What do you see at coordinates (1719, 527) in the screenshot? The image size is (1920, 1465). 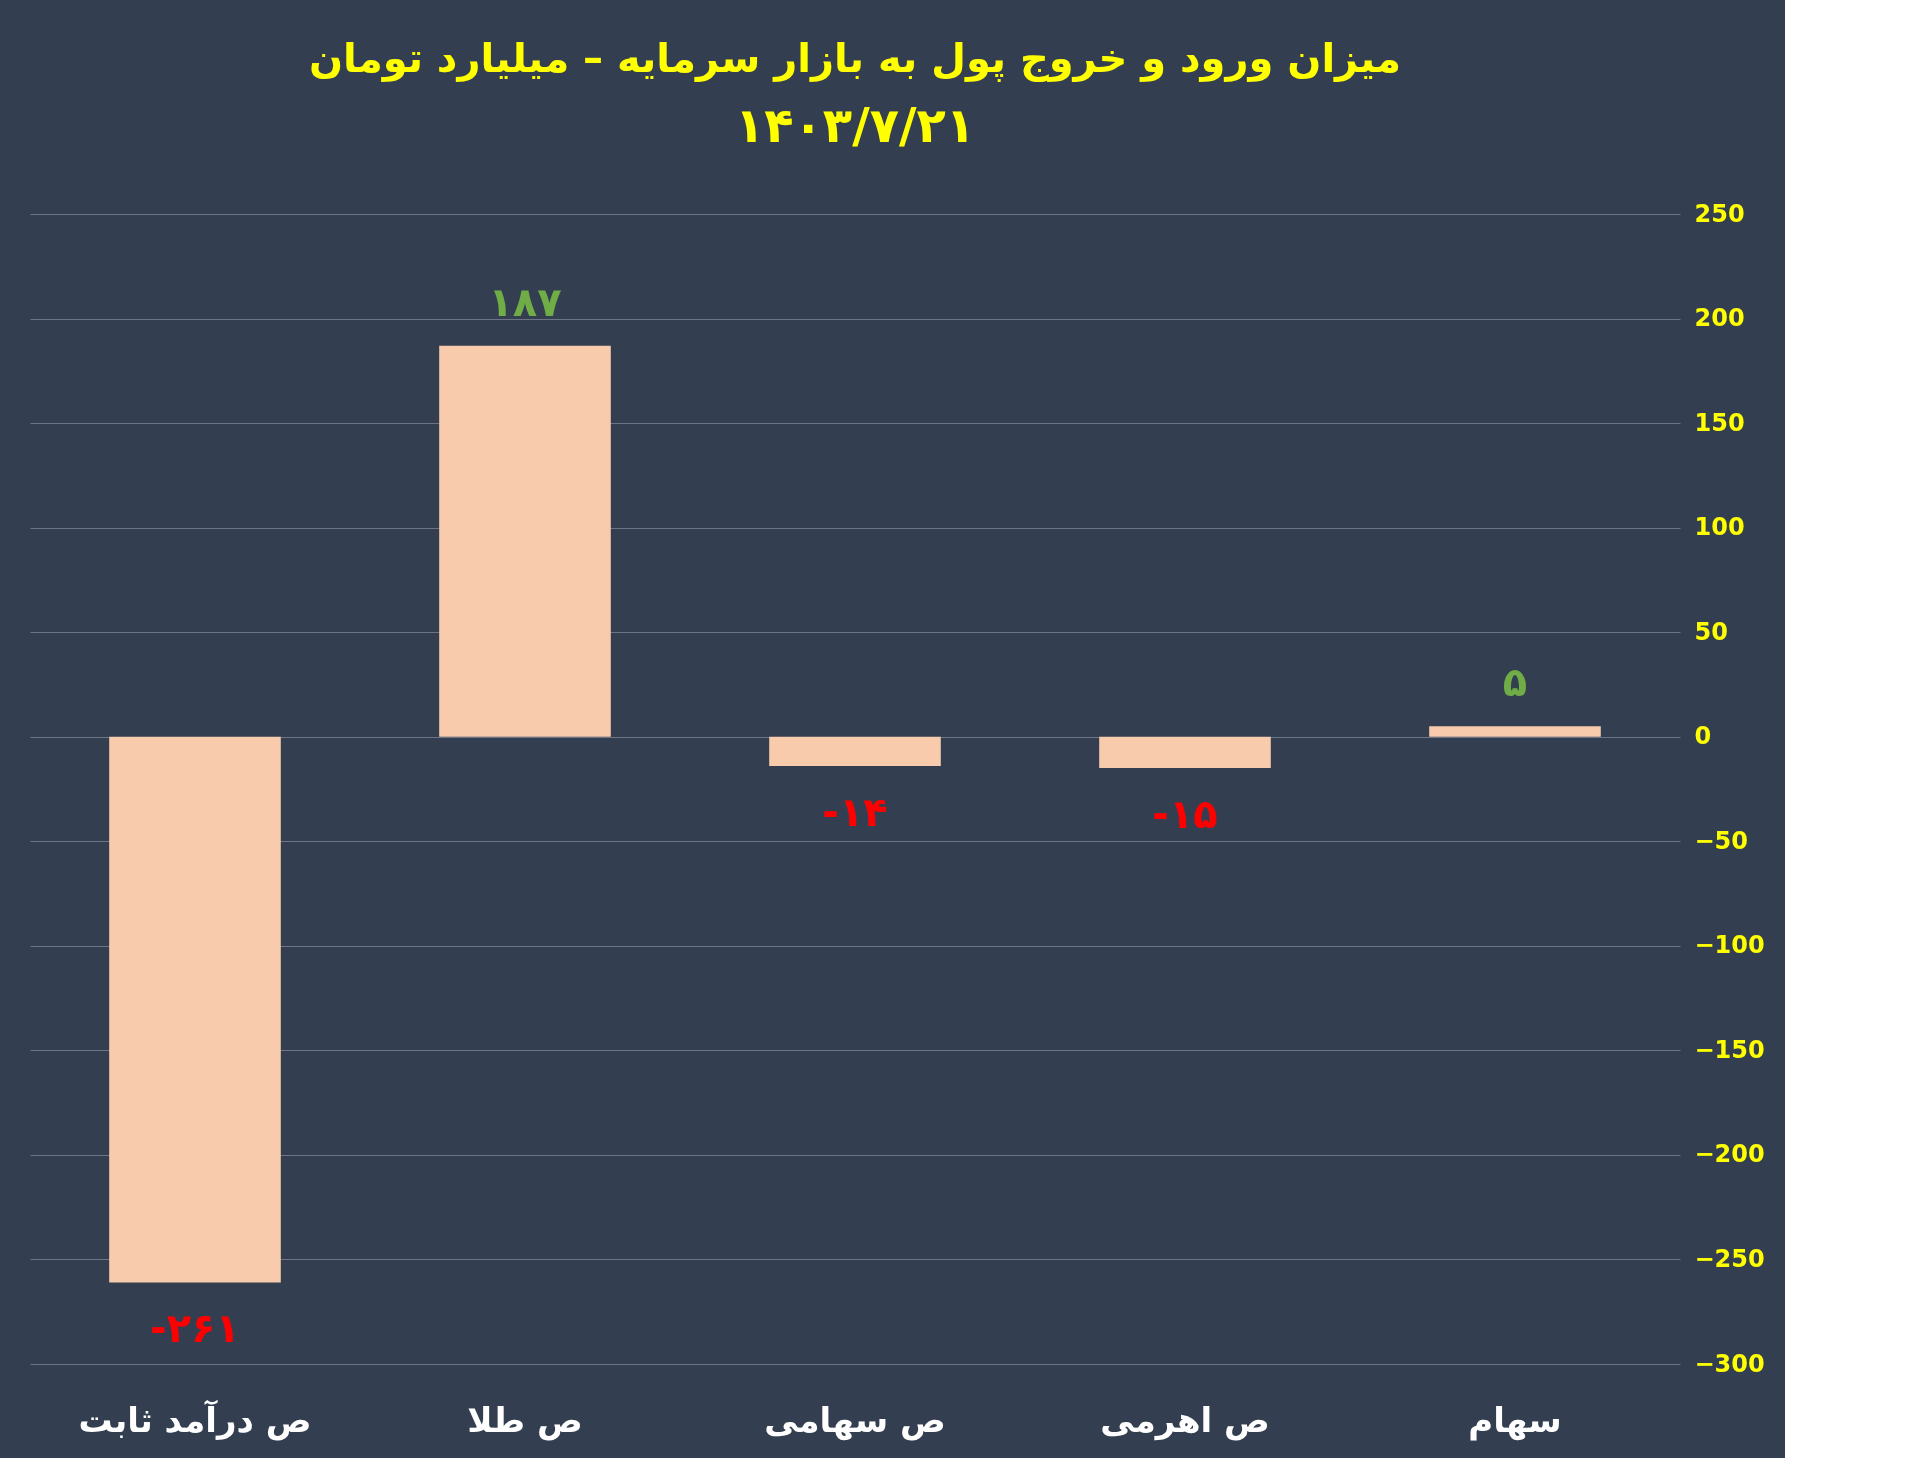 I see `y-tick-label: 100` at bounding box center [1719, 527].